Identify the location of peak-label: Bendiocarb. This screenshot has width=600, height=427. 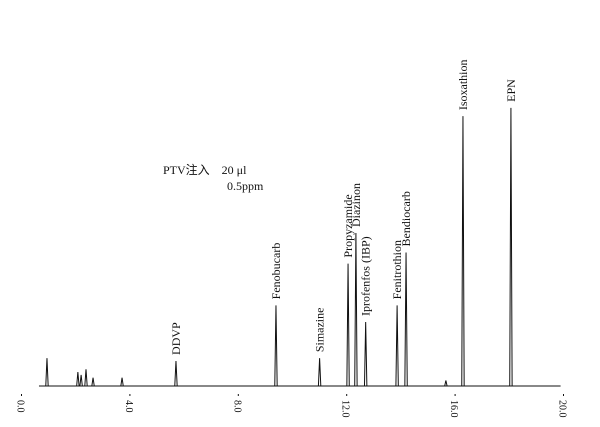
(406, 218).